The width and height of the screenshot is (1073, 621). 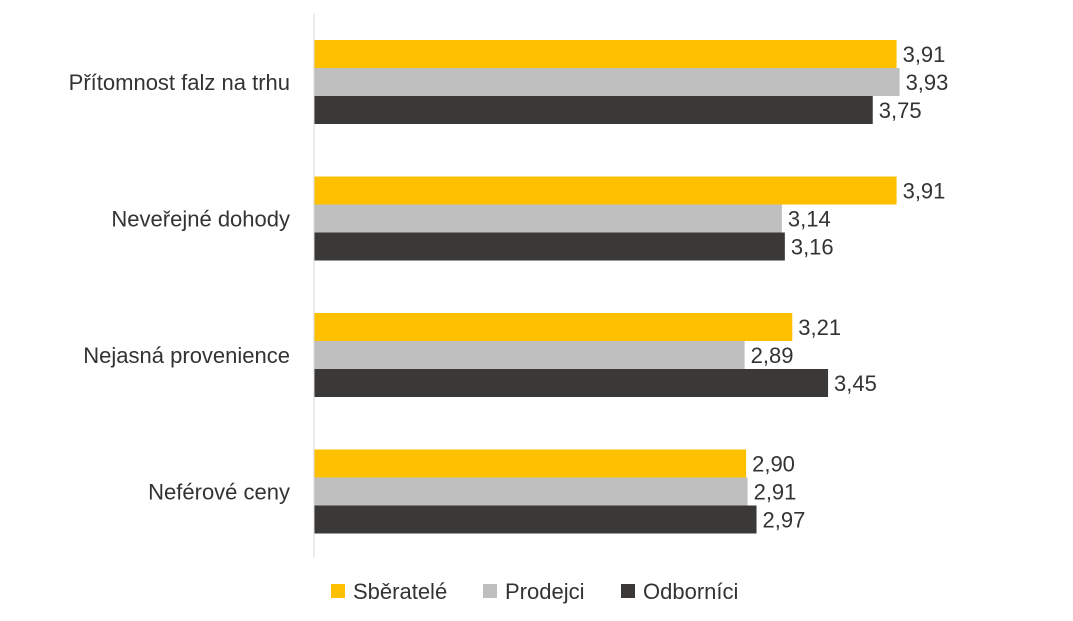 I want to click on category-label: Neveřejné dohody, so click(x=200, y=219).